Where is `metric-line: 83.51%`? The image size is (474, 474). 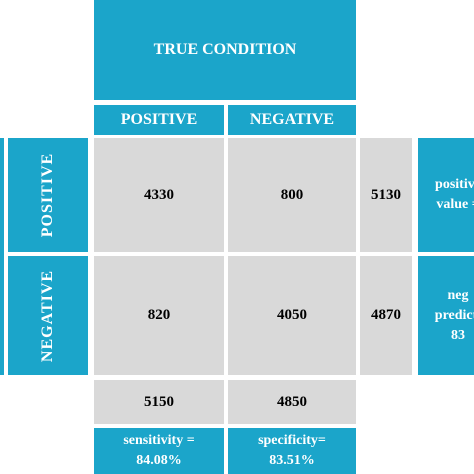
metric-line: 83.51% is located at coordinates (292, 460).